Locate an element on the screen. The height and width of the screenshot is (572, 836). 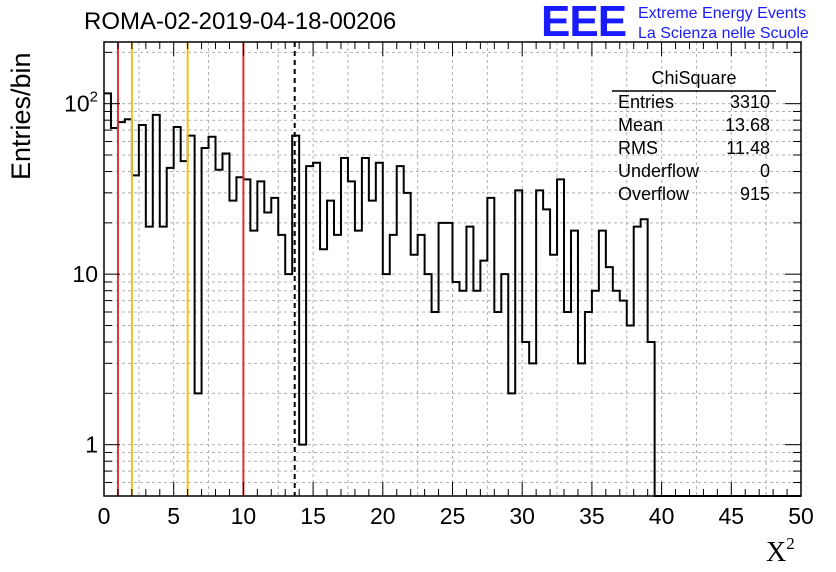
stats-value: 3310 is located at coordinates (749, 102).